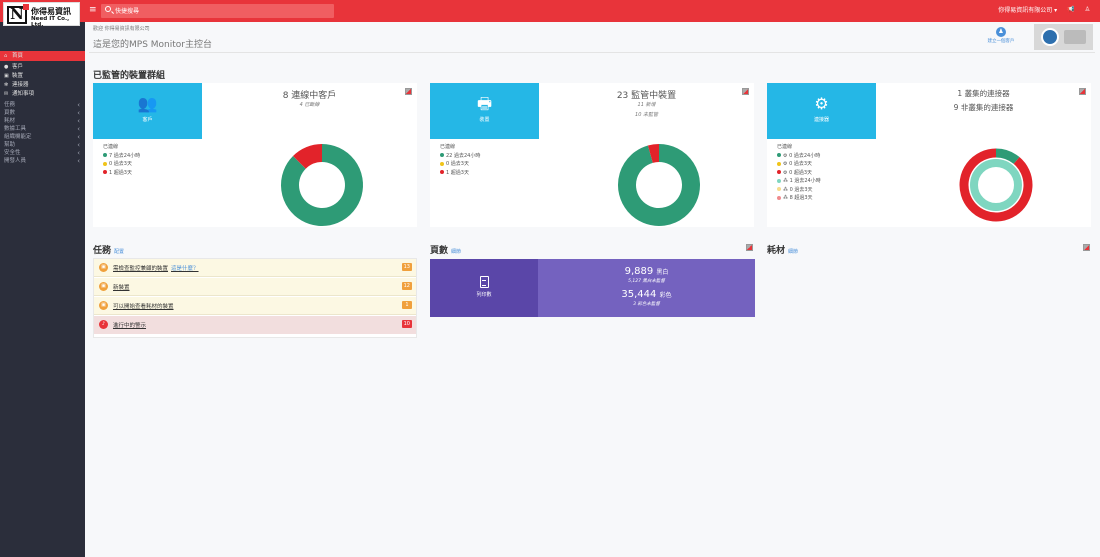 The height and width of the screenshot is (557, 1100). Describe the element at coordinates (1001, 32) in the screenshot. I see `plus-user-icon: ♟` at that location.